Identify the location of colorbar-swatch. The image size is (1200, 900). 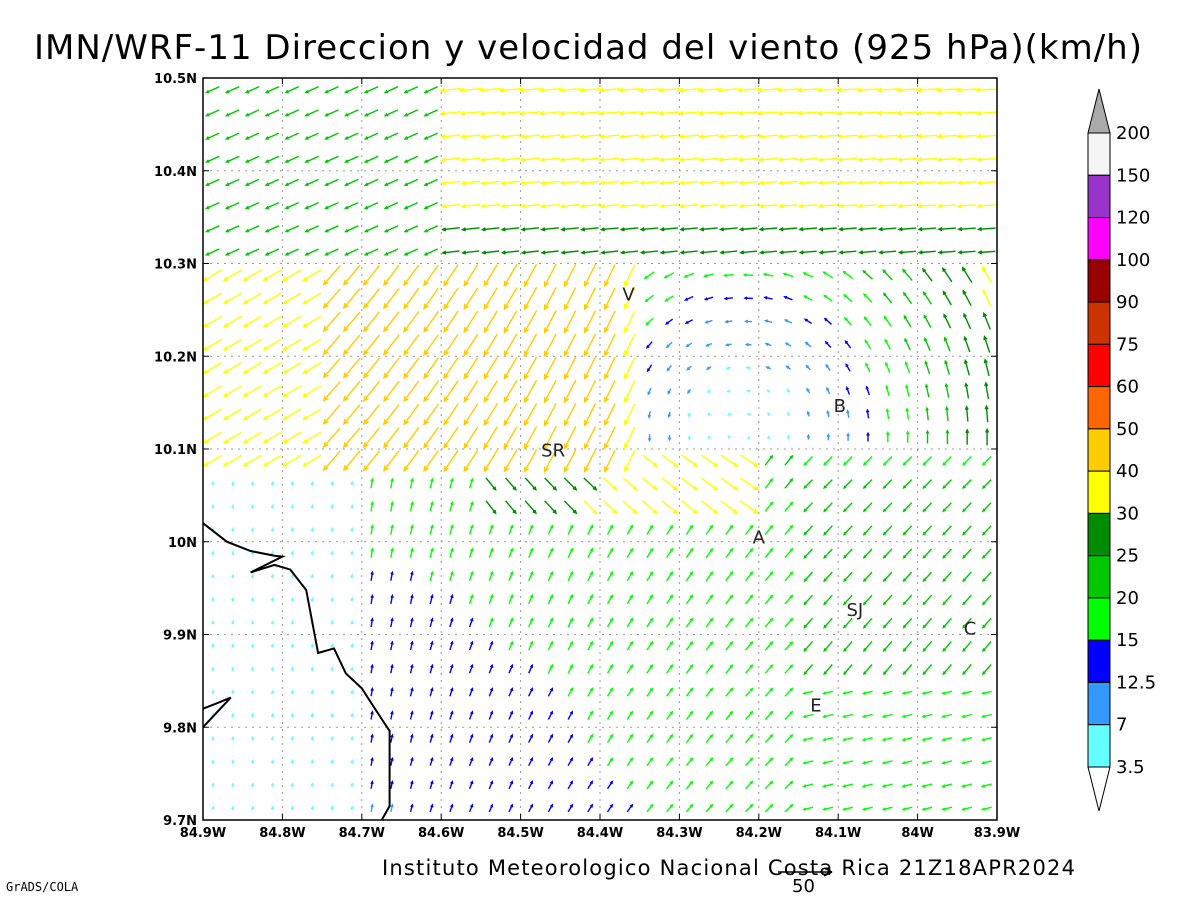
(1099, 408).